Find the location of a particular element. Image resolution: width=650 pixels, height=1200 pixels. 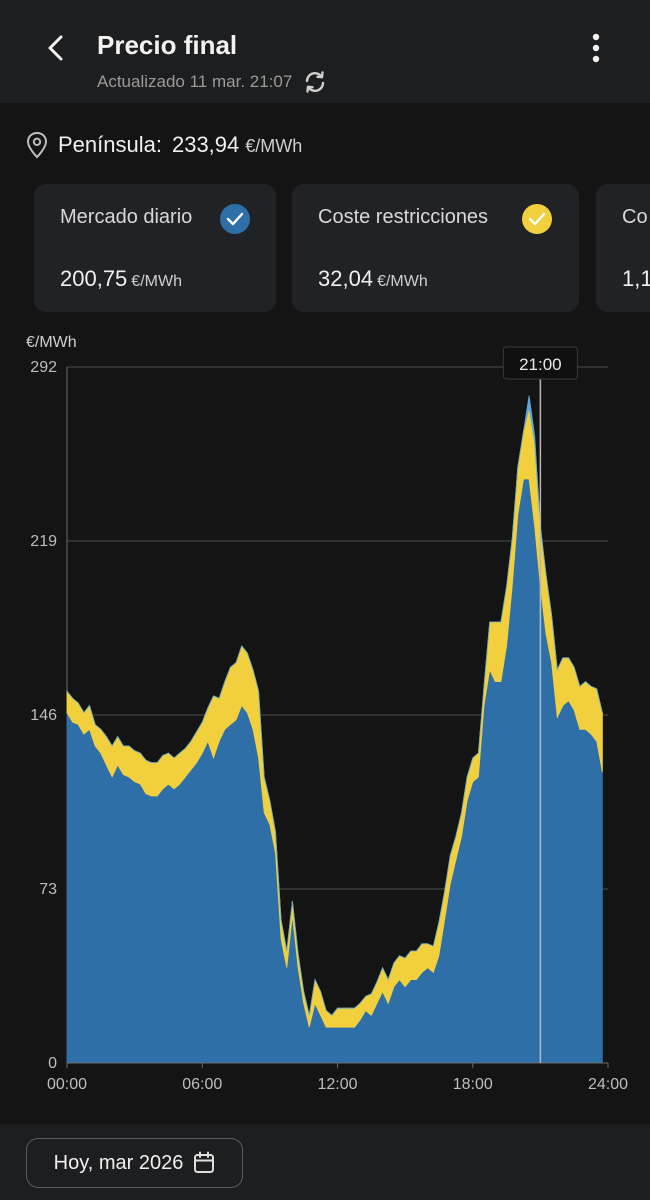

region-price: 233,94 €/MWh is located at coordinates (237, 145).